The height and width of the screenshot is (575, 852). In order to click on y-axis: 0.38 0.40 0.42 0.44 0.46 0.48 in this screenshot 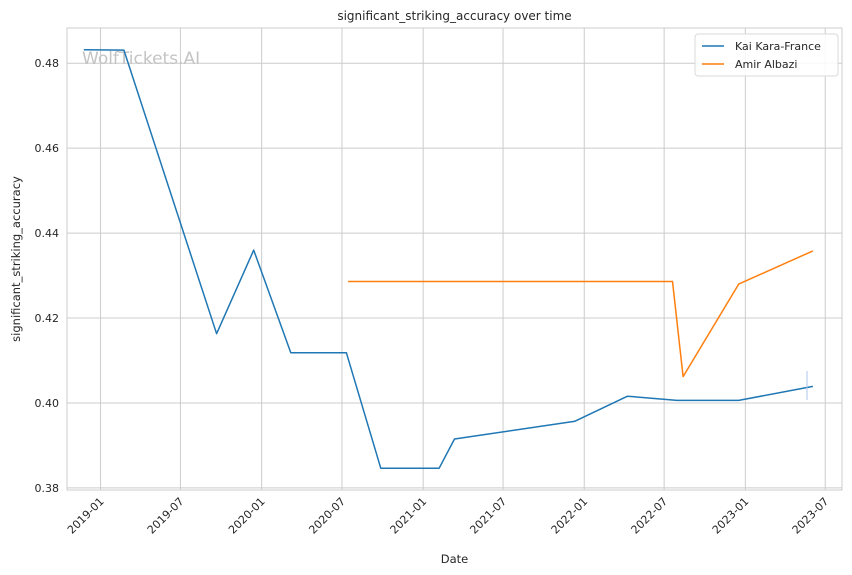, I will do `click(47, 276)`.